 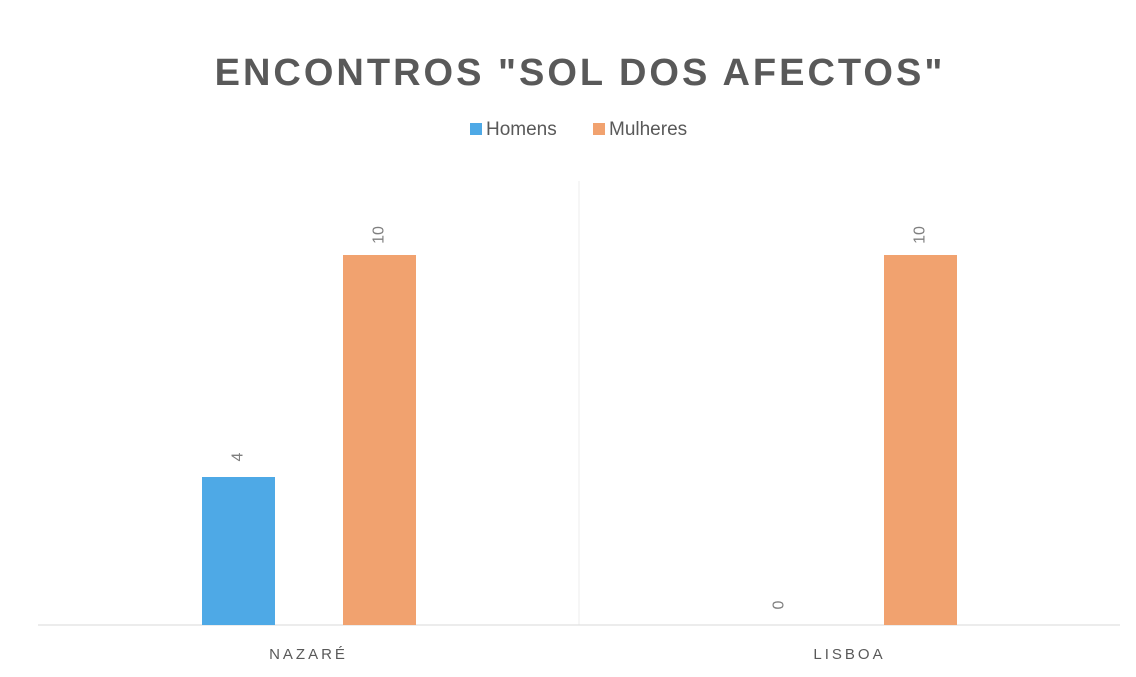 I want to click on x-tick-label: LISBOA, so click(x=849, y=654).